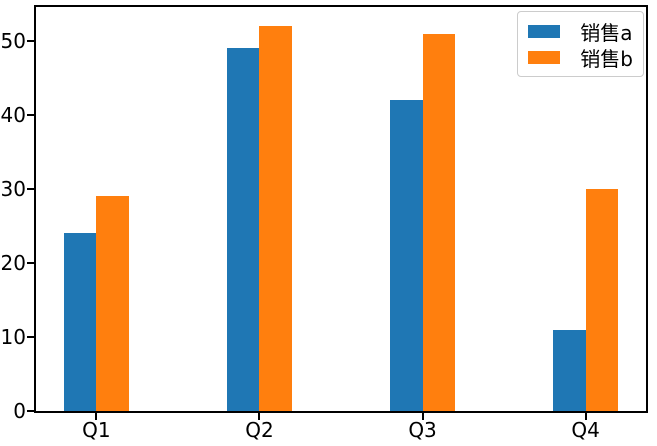 The height and width of the screenshot is (446, 657). What do you see at coordinates (606, 32) in the screenshot?
I see `legend-label: 销售a` at bounding box center [606, 32].